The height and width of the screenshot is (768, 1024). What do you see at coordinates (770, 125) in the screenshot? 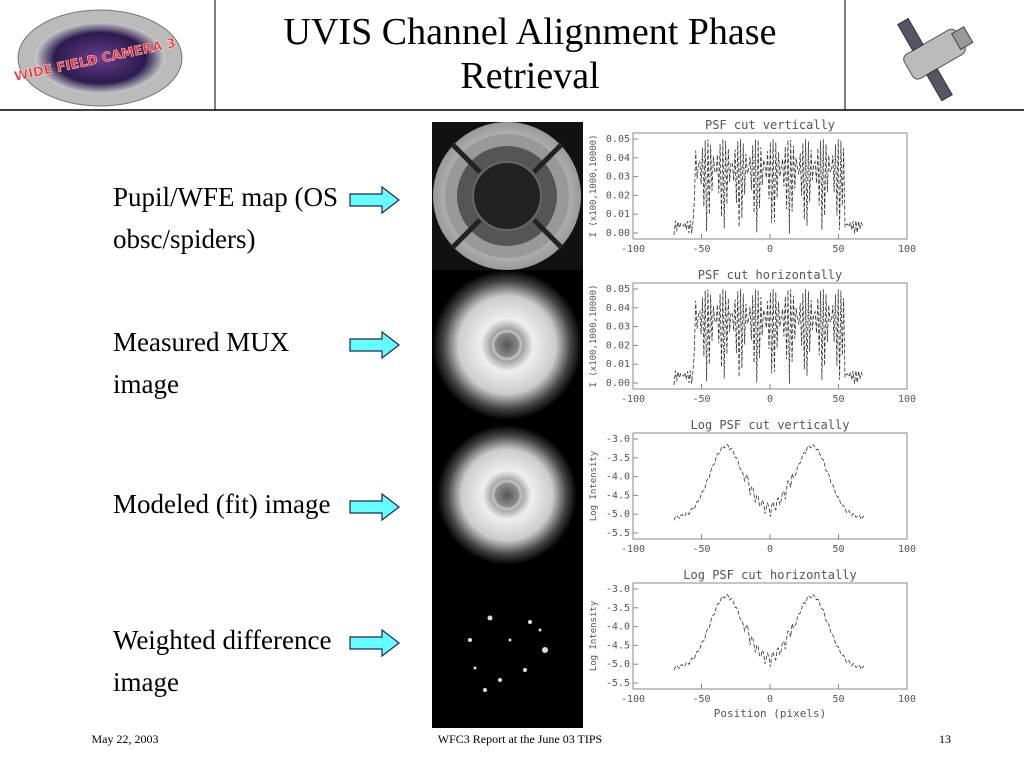
I see `plot-title: PSF cut vertically` at bounding box center [770, 125].